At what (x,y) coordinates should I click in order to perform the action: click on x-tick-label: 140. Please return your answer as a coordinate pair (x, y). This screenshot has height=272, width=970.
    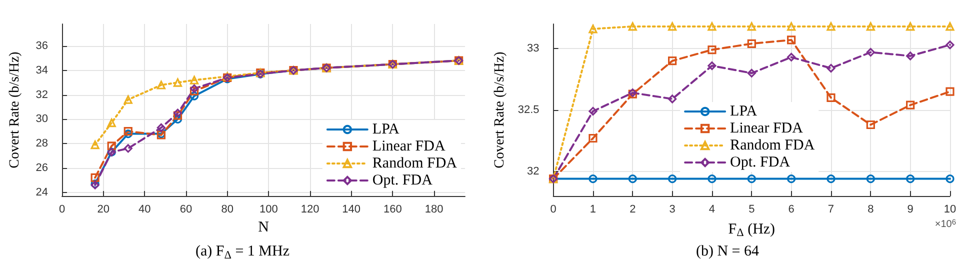
    Looking at the image, I should click on (351, 210).